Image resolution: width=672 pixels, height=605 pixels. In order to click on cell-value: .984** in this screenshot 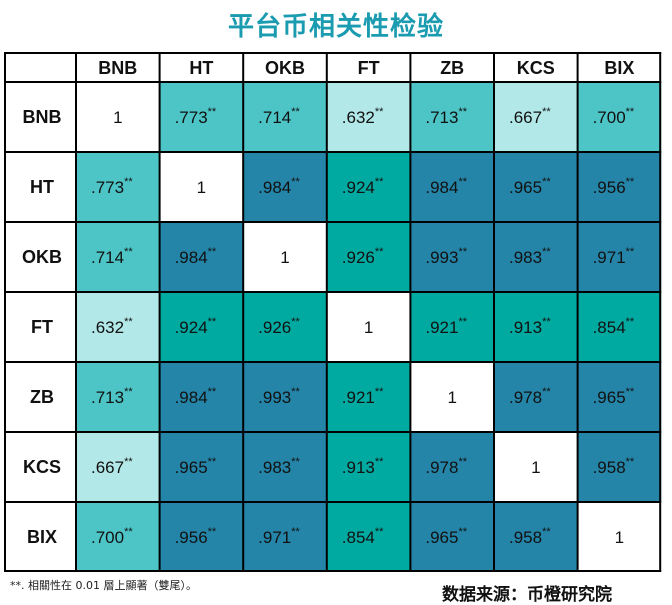, I will do `click(196, 396)`.